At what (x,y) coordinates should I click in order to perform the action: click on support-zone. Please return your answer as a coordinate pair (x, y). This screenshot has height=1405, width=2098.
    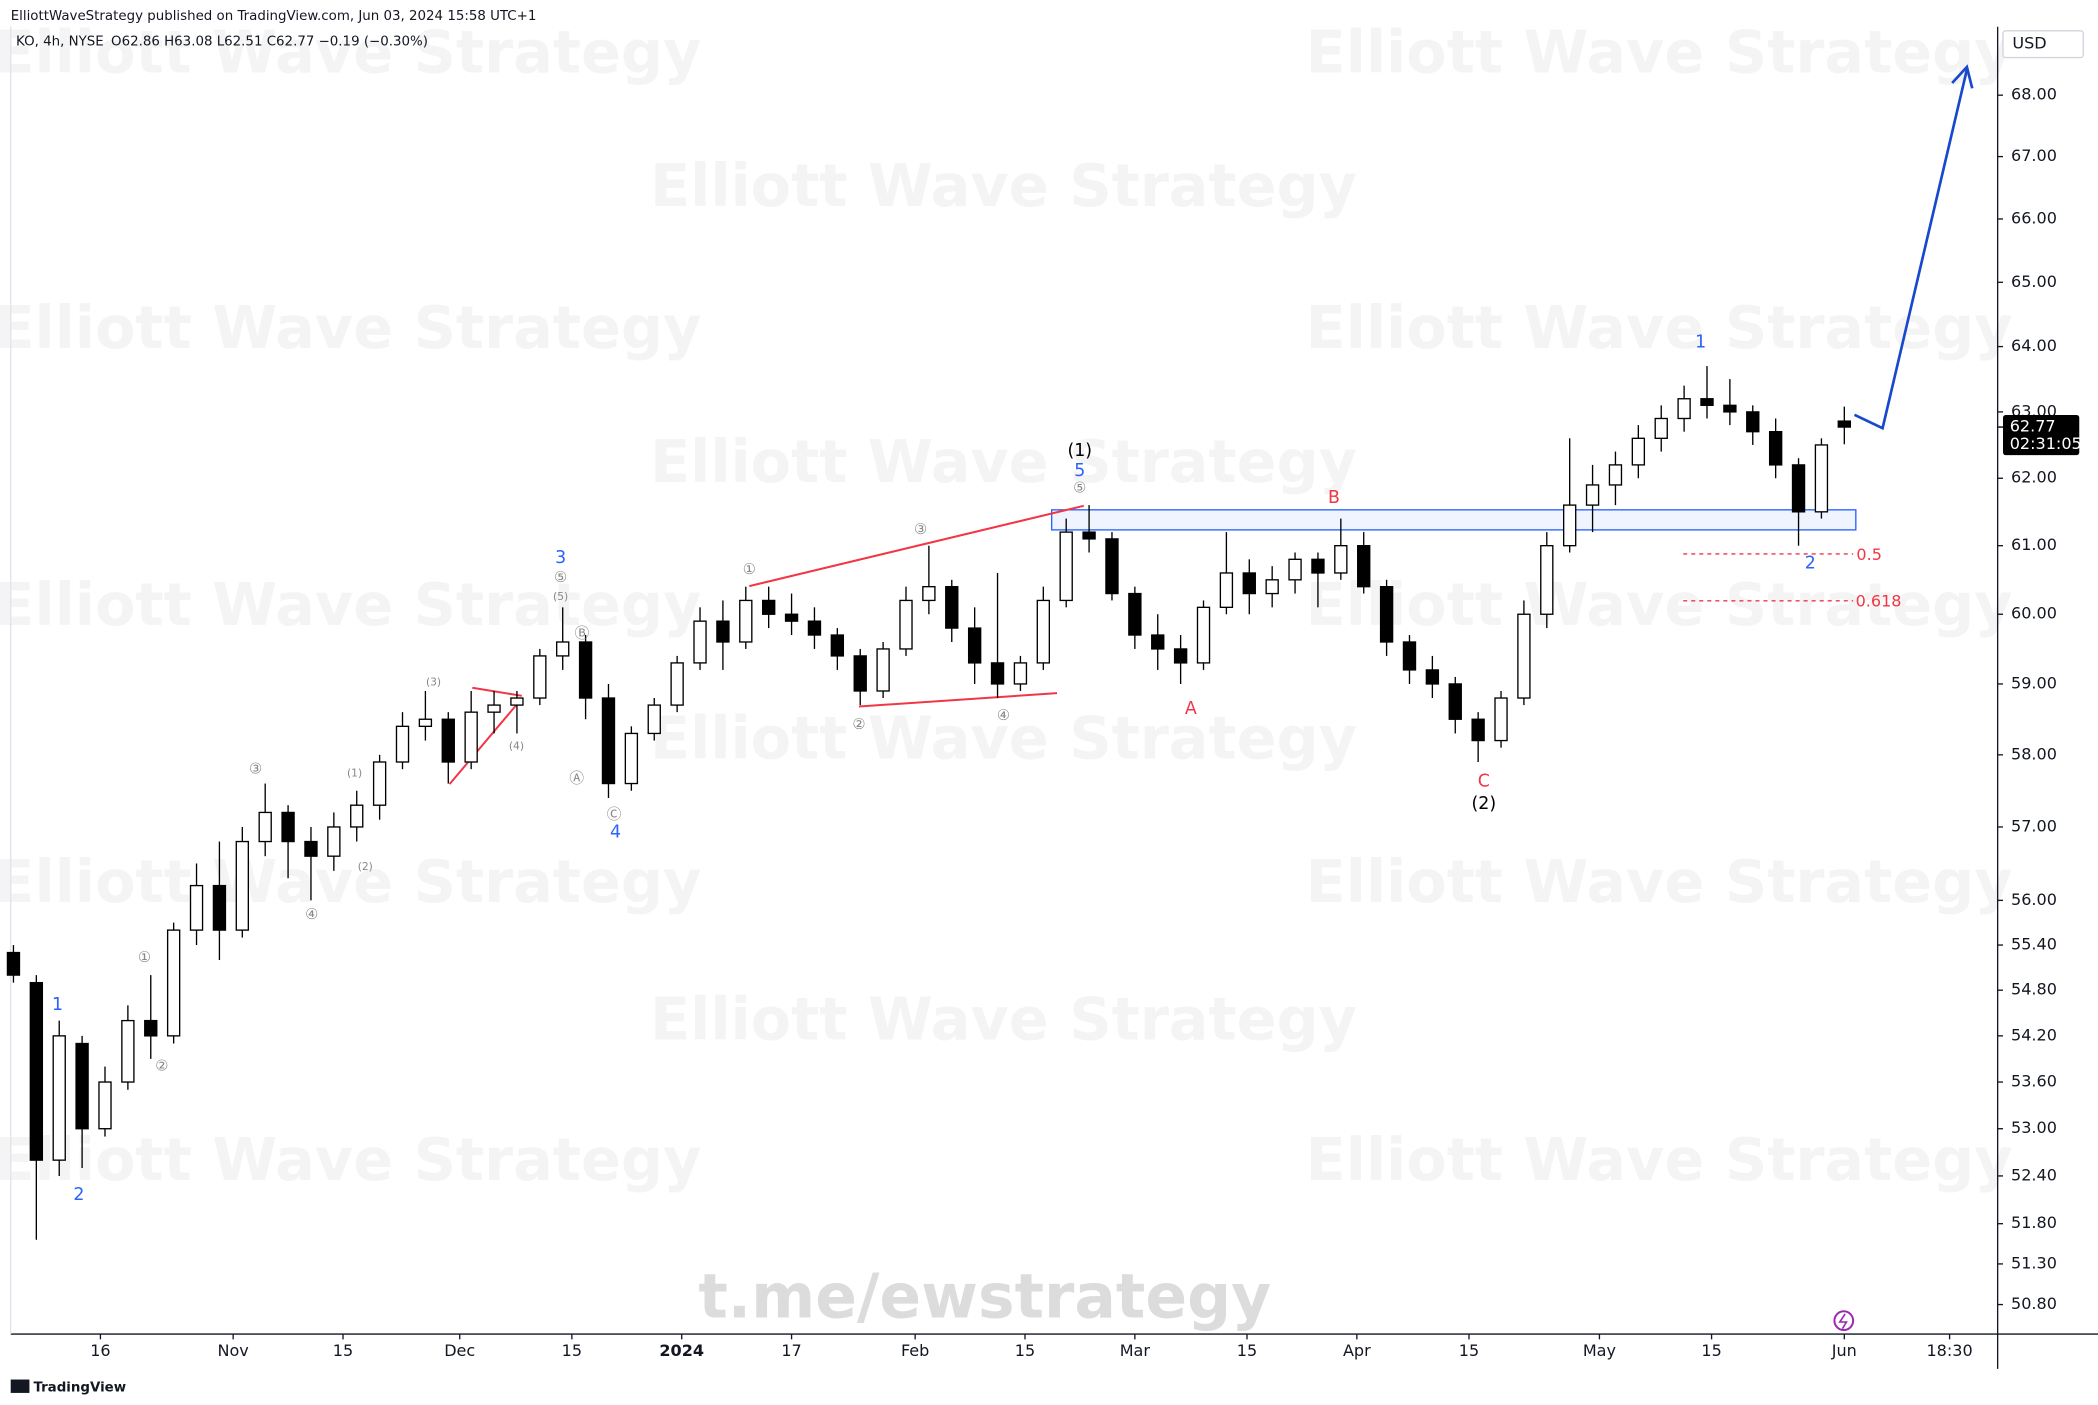
    Looking at the image, I should click on (1454, 520).